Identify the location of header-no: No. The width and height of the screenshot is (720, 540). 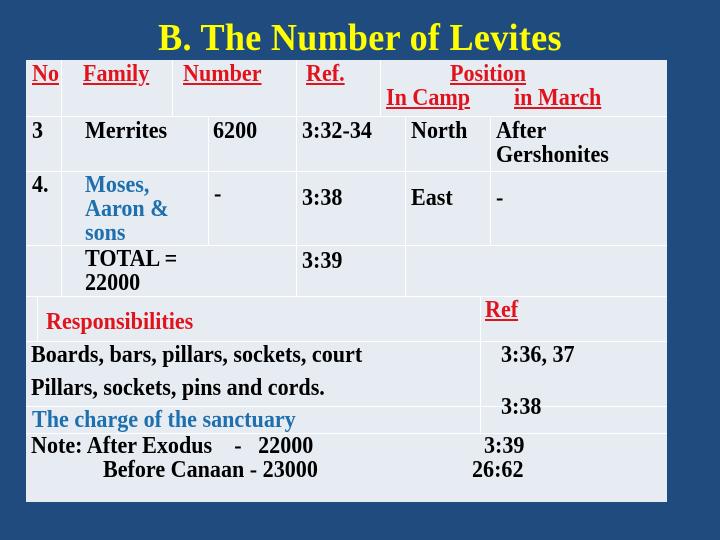
(45, 74).